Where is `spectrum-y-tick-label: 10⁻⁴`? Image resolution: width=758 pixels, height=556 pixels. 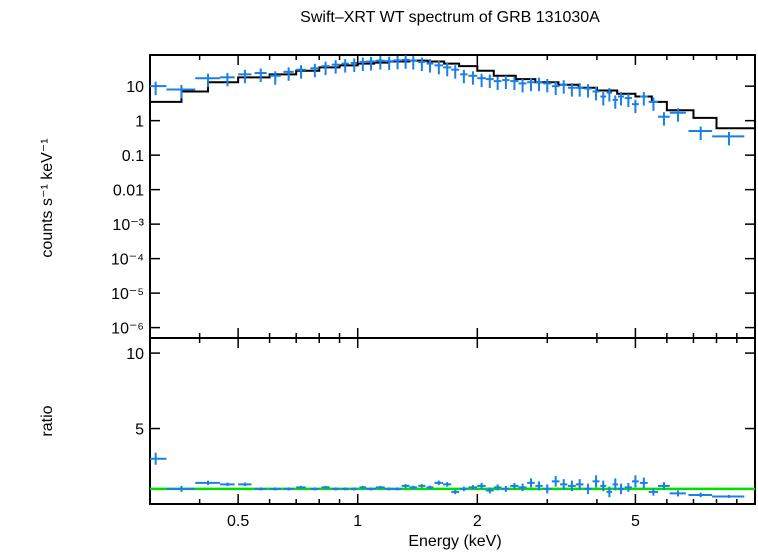 spectrum-y-tick-label: 10⁻⁴ is located at coordinates (127, 260).